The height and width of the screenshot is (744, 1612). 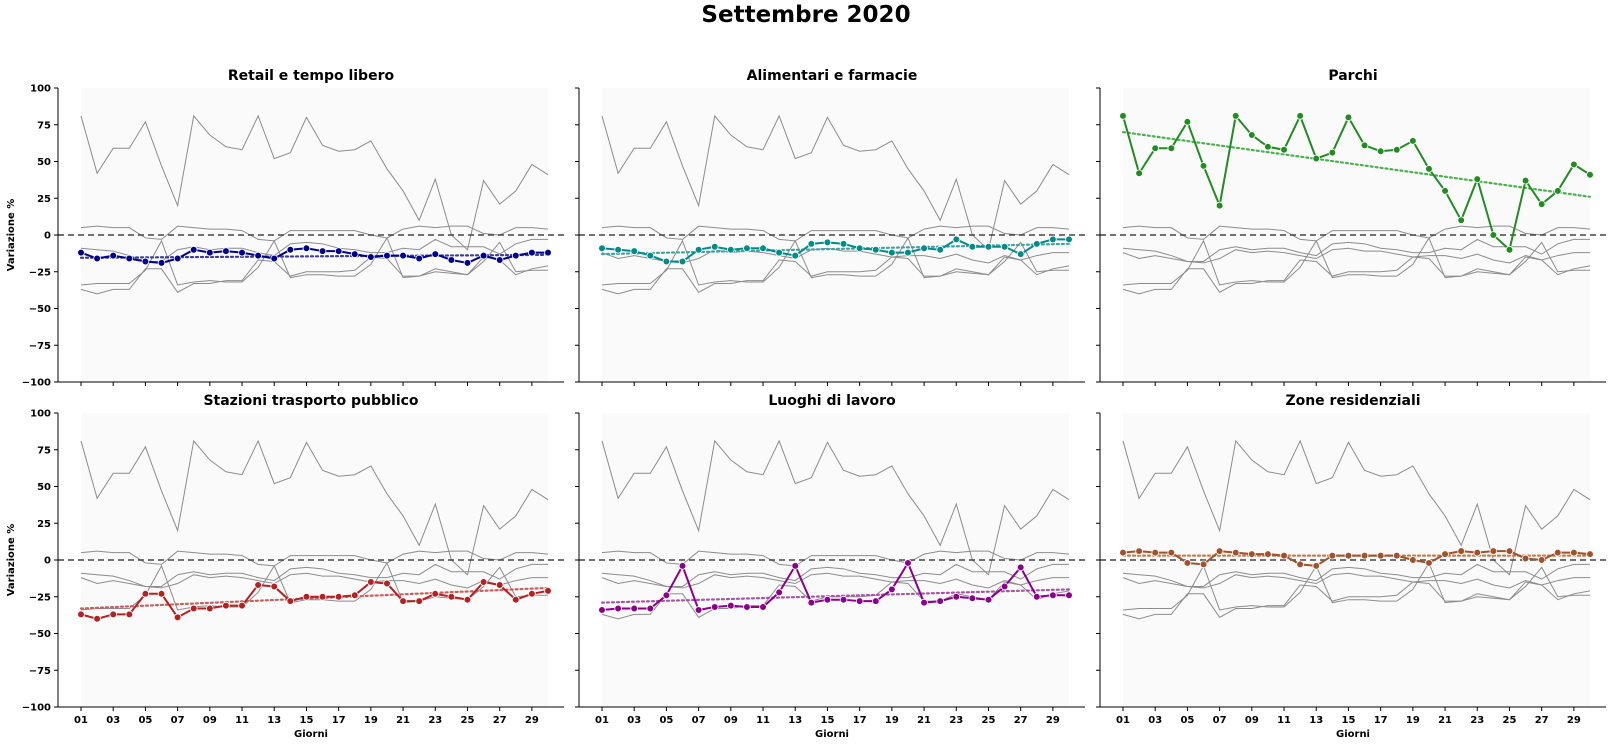 What do you see at coordinates (666, 720) in the screenshot?
I see `x-tick-label: 05` at bounding box center [666, 720].